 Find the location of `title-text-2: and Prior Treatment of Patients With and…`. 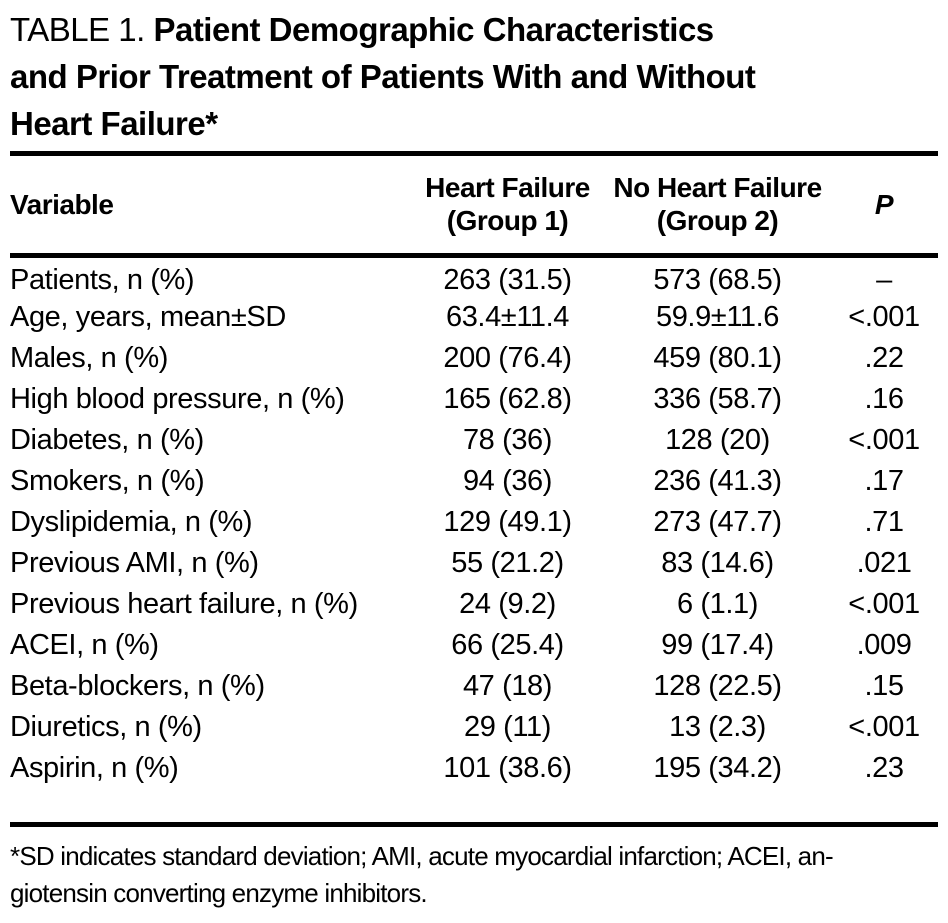

title-text-2: and Prior Treatment of Patients With and… is located at coordinates (383, 76).